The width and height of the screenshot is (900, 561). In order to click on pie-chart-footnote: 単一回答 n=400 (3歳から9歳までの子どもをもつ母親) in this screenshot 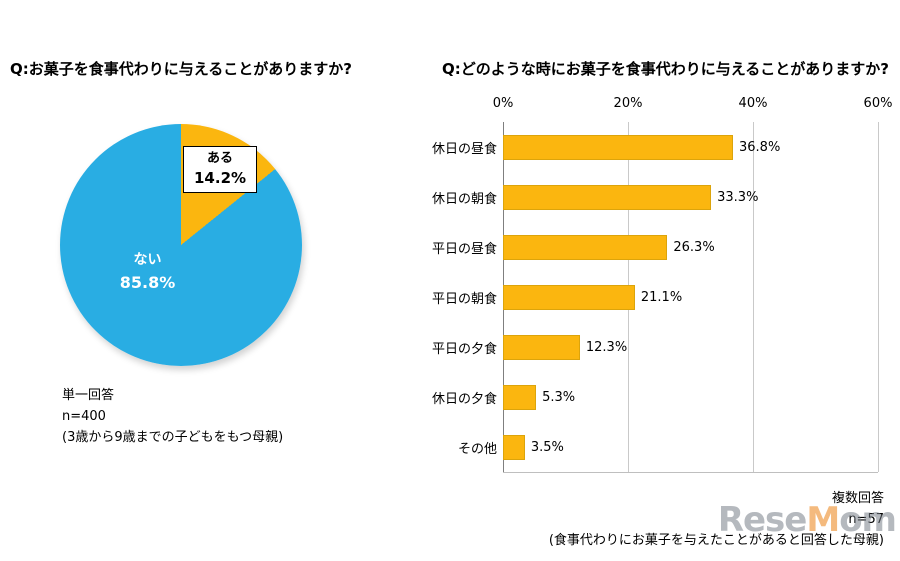, I will do `click(172, 417)`.